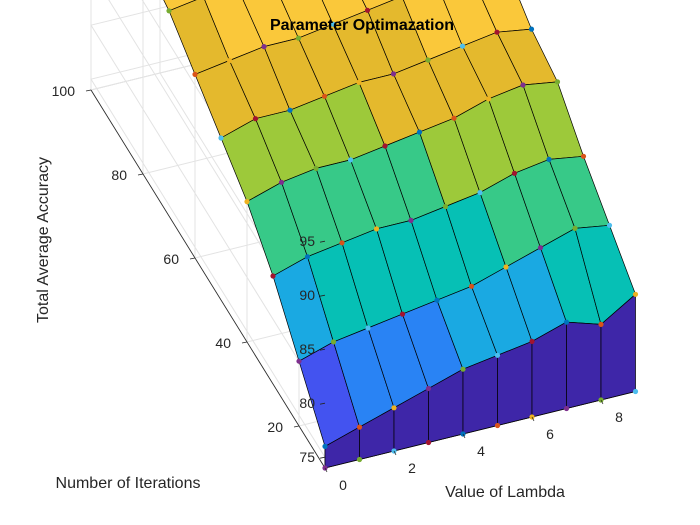 The width and height of the screenshot is (700, 525). I want to click on x-tick-label: 8, so click(619, 417).